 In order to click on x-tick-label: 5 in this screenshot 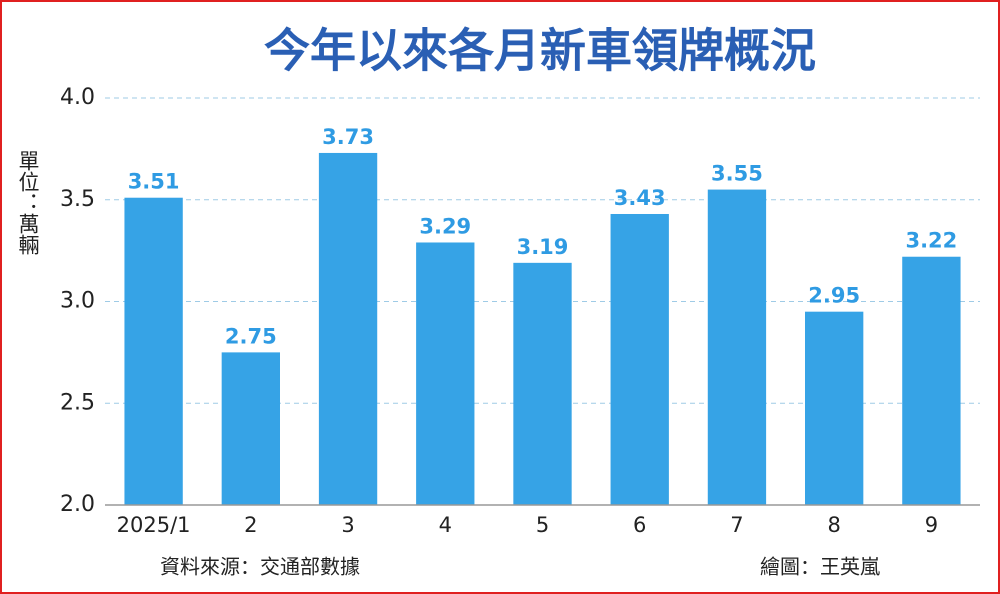, I will do `click(542, 525)`.